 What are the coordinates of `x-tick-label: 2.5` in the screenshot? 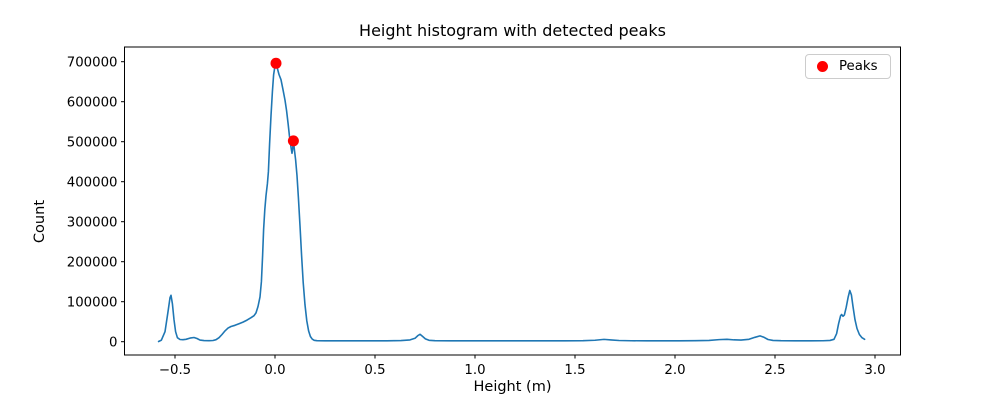 It's located at (774, 370).